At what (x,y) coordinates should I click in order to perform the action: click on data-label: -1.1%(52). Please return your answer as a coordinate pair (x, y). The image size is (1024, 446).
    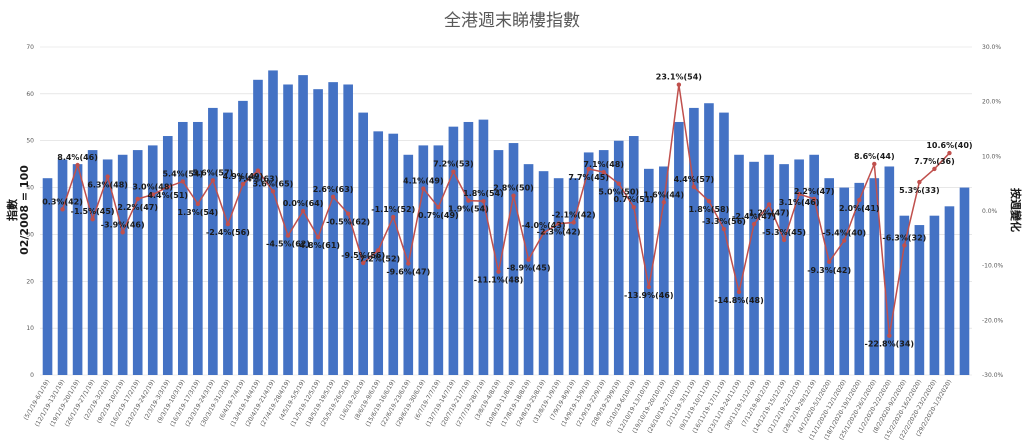
    Looking at the image, I should click on (393, 209).